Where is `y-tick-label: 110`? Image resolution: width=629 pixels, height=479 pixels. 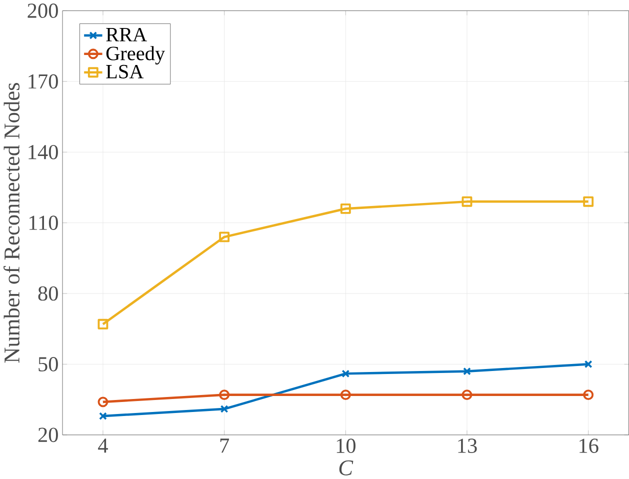 y-tick-label: 110 is located at coordinates (43, 223).